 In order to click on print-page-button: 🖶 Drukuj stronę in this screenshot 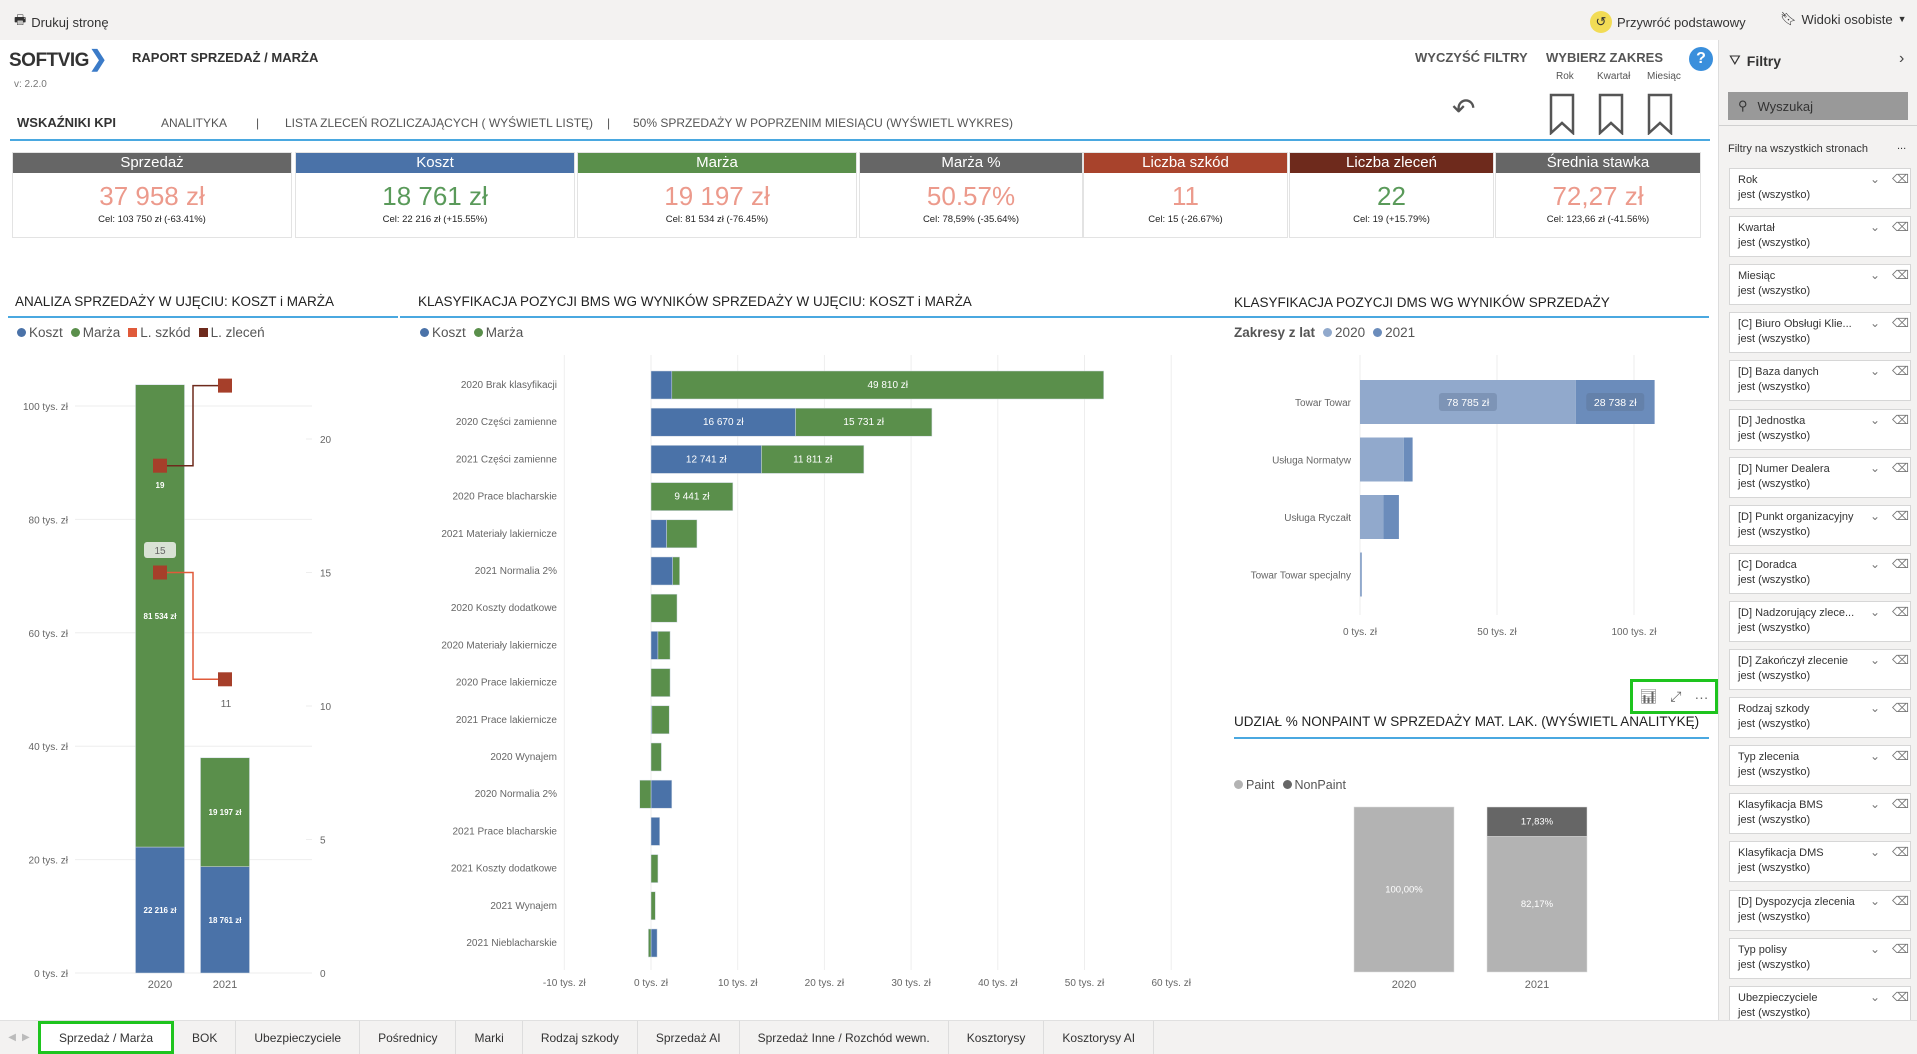, I will do `click(61, 22)`.